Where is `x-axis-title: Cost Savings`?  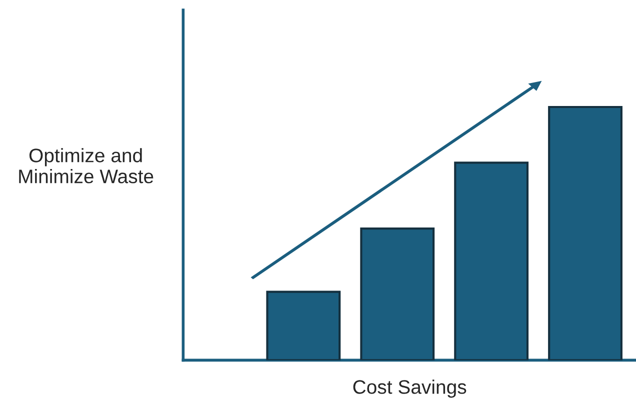 x-axis-title: Cost Savings is located at coordinates (409, 389).